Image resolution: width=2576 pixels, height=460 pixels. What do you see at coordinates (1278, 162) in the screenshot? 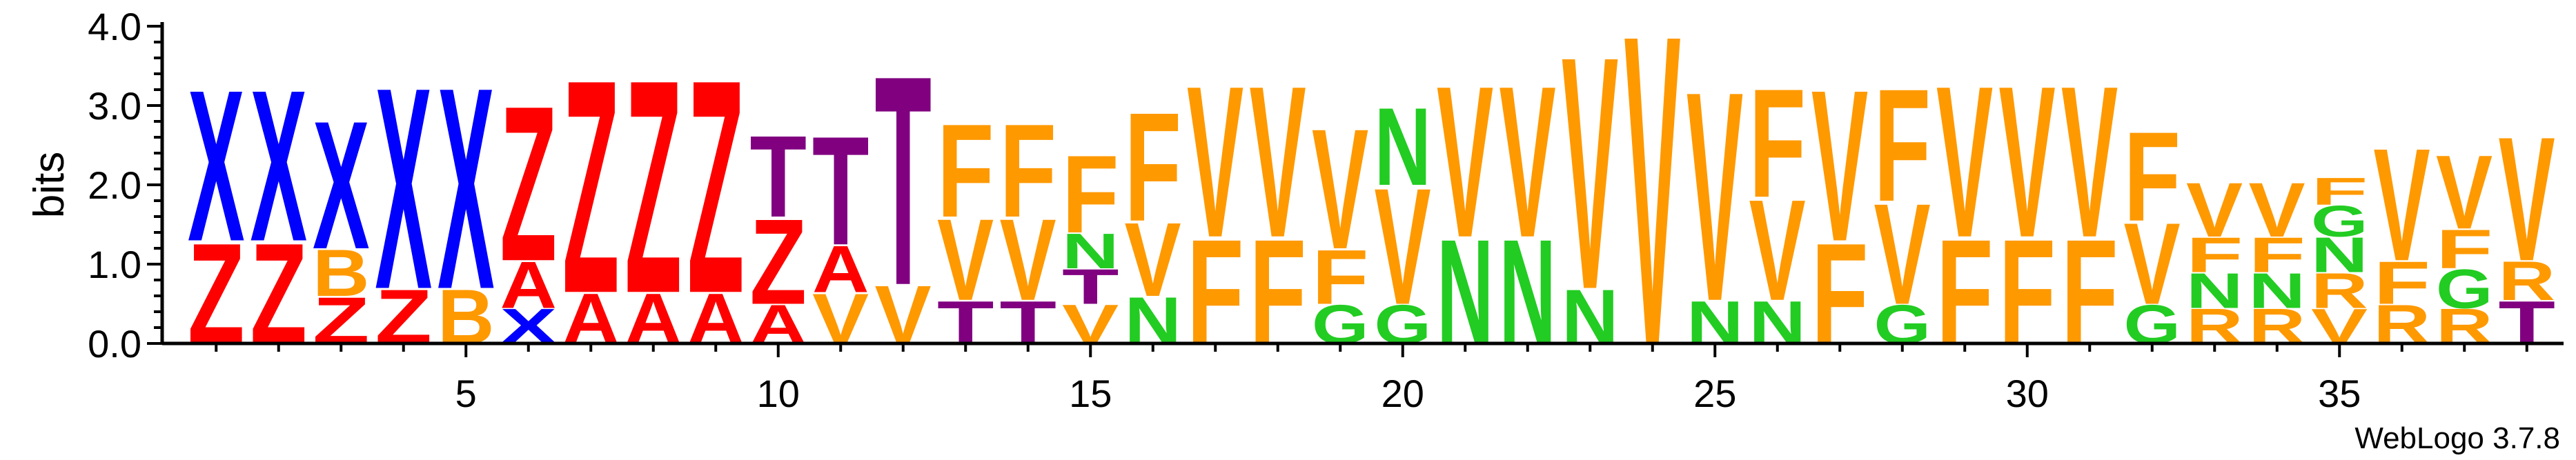
I see `logo-letter-V-pos-18: V` at bounding box center [1278, 162].